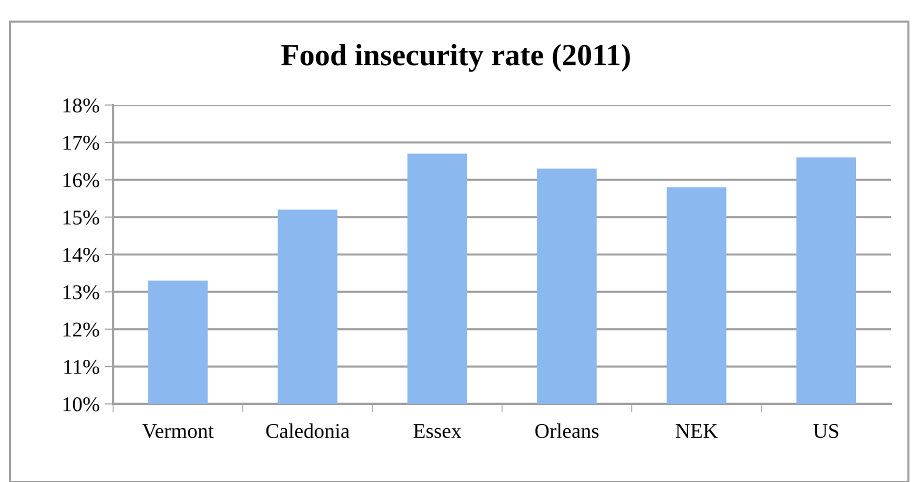  What do you see at coordinates (82, 105) in the screenshot?
I see `y-tick-label: 18%` at bounding box center [82, 105].